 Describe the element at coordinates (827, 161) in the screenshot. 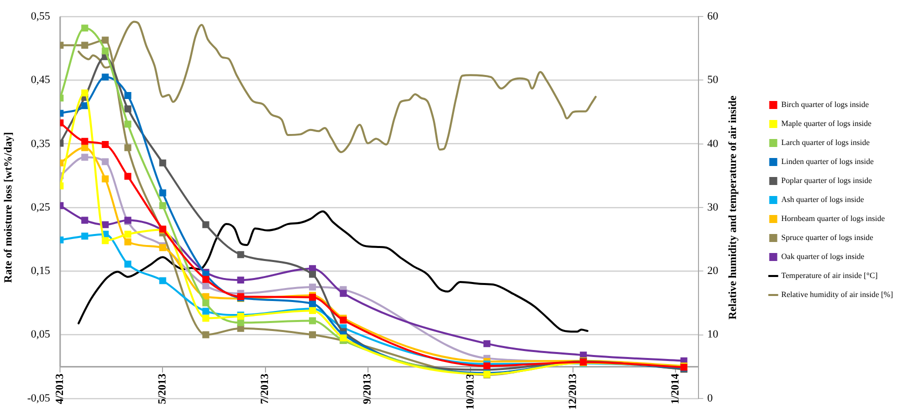

I see `legend-label: Linden quarter of logs inside` at that location.